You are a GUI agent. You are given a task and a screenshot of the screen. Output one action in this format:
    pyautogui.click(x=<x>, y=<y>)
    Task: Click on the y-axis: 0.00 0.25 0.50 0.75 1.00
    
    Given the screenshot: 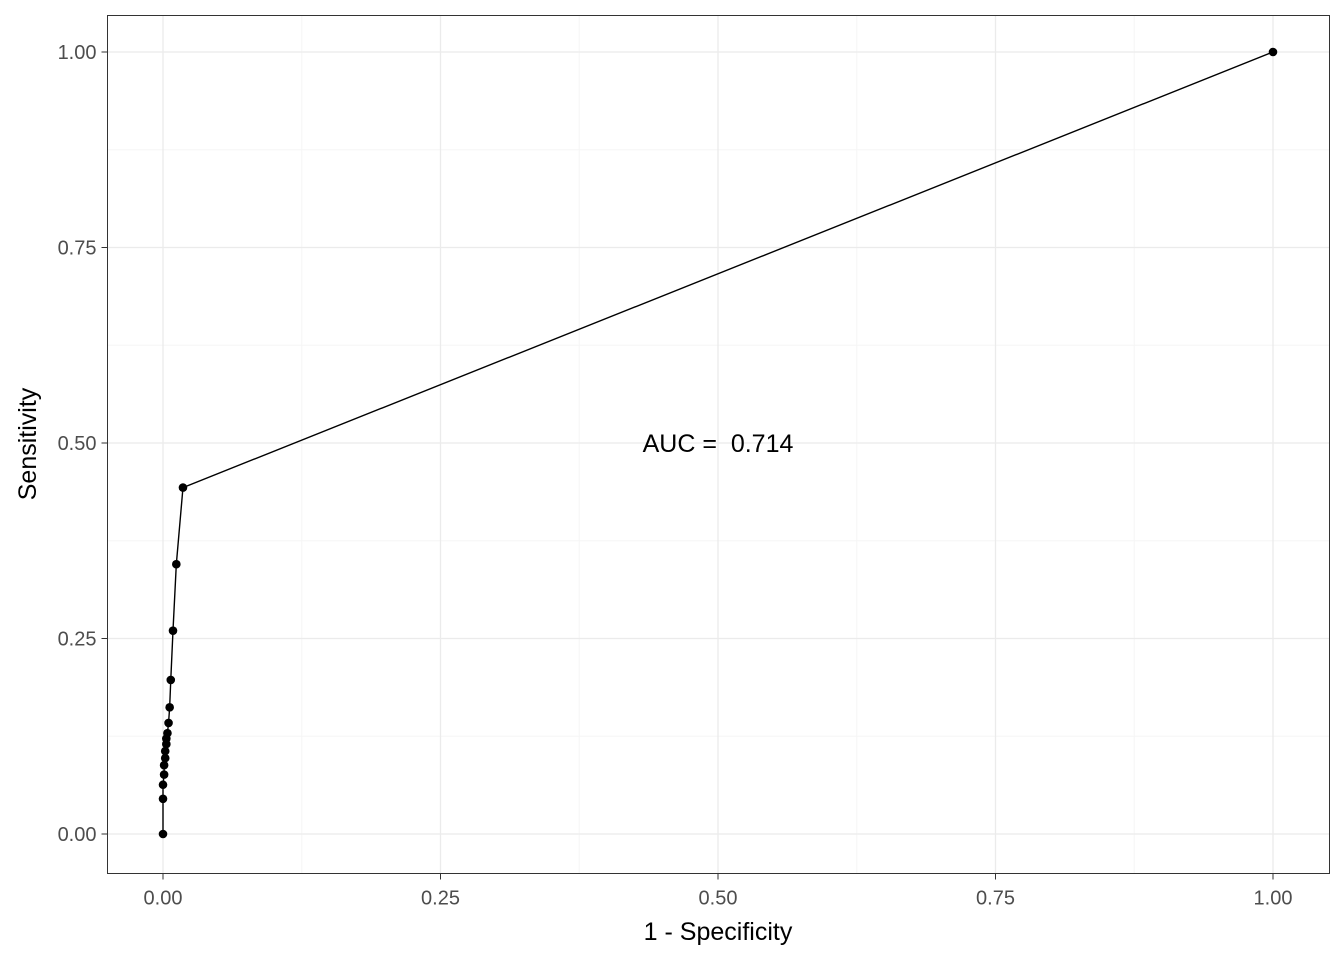 What is the action you would take?
    pyautogui.click(x=83, y=444)
    